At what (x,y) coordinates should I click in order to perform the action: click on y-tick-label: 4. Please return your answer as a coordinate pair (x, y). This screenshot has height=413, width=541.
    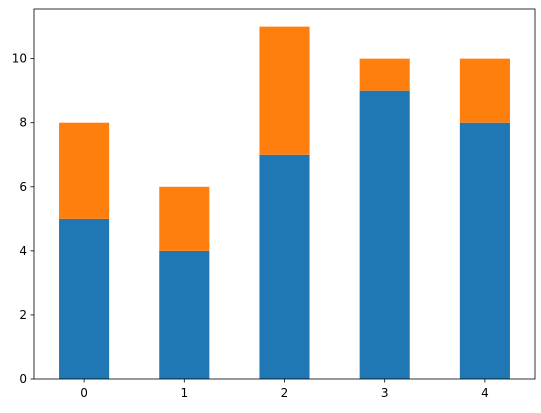
    Looking at the image, I should click on (23, 251).